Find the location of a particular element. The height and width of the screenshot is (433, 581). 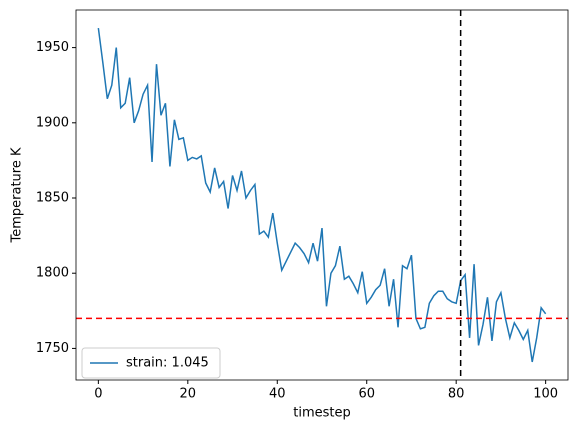

y-tick-label: 1800 is located at coordinates (52, 273).